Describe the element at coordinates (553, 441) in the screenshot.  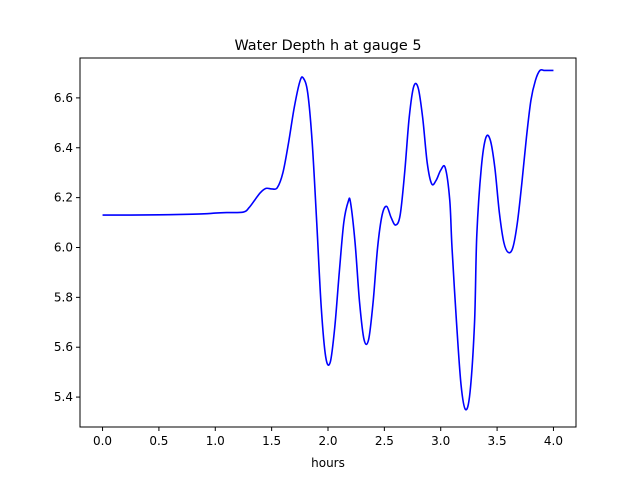
I see `x-tick-label: 4.0` at that location.